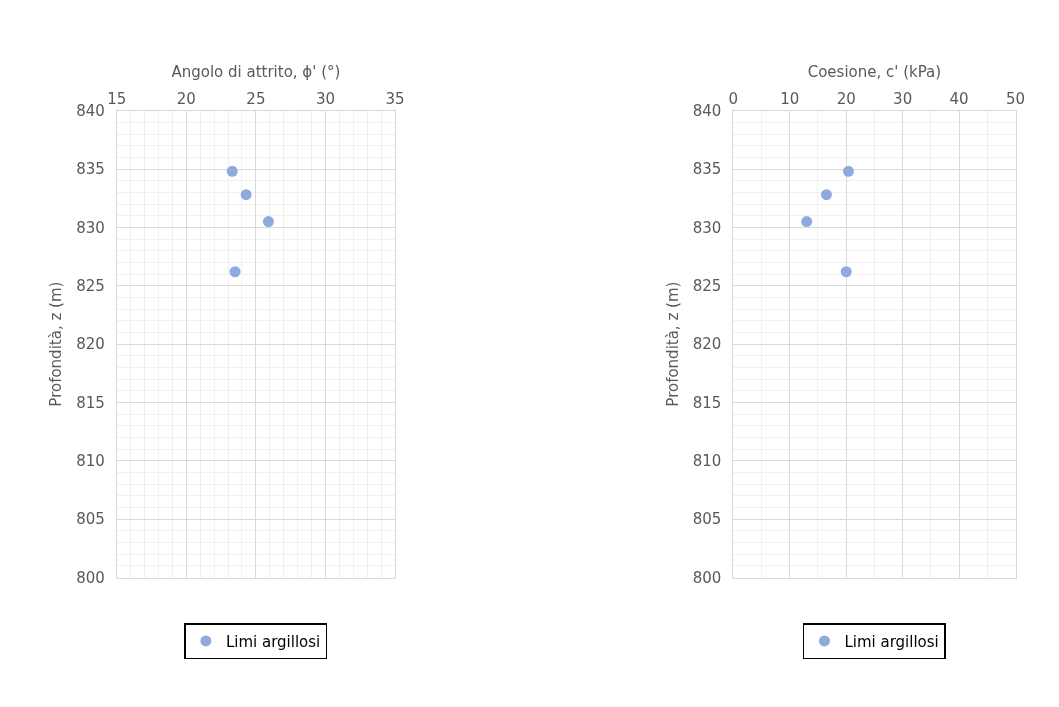 The height and width of the screenshot is (707, 1059). What do you see at coordinates (395, 98) in the screenshot?
I see `x-tick-label: 35` at bounding box center [395, 98].